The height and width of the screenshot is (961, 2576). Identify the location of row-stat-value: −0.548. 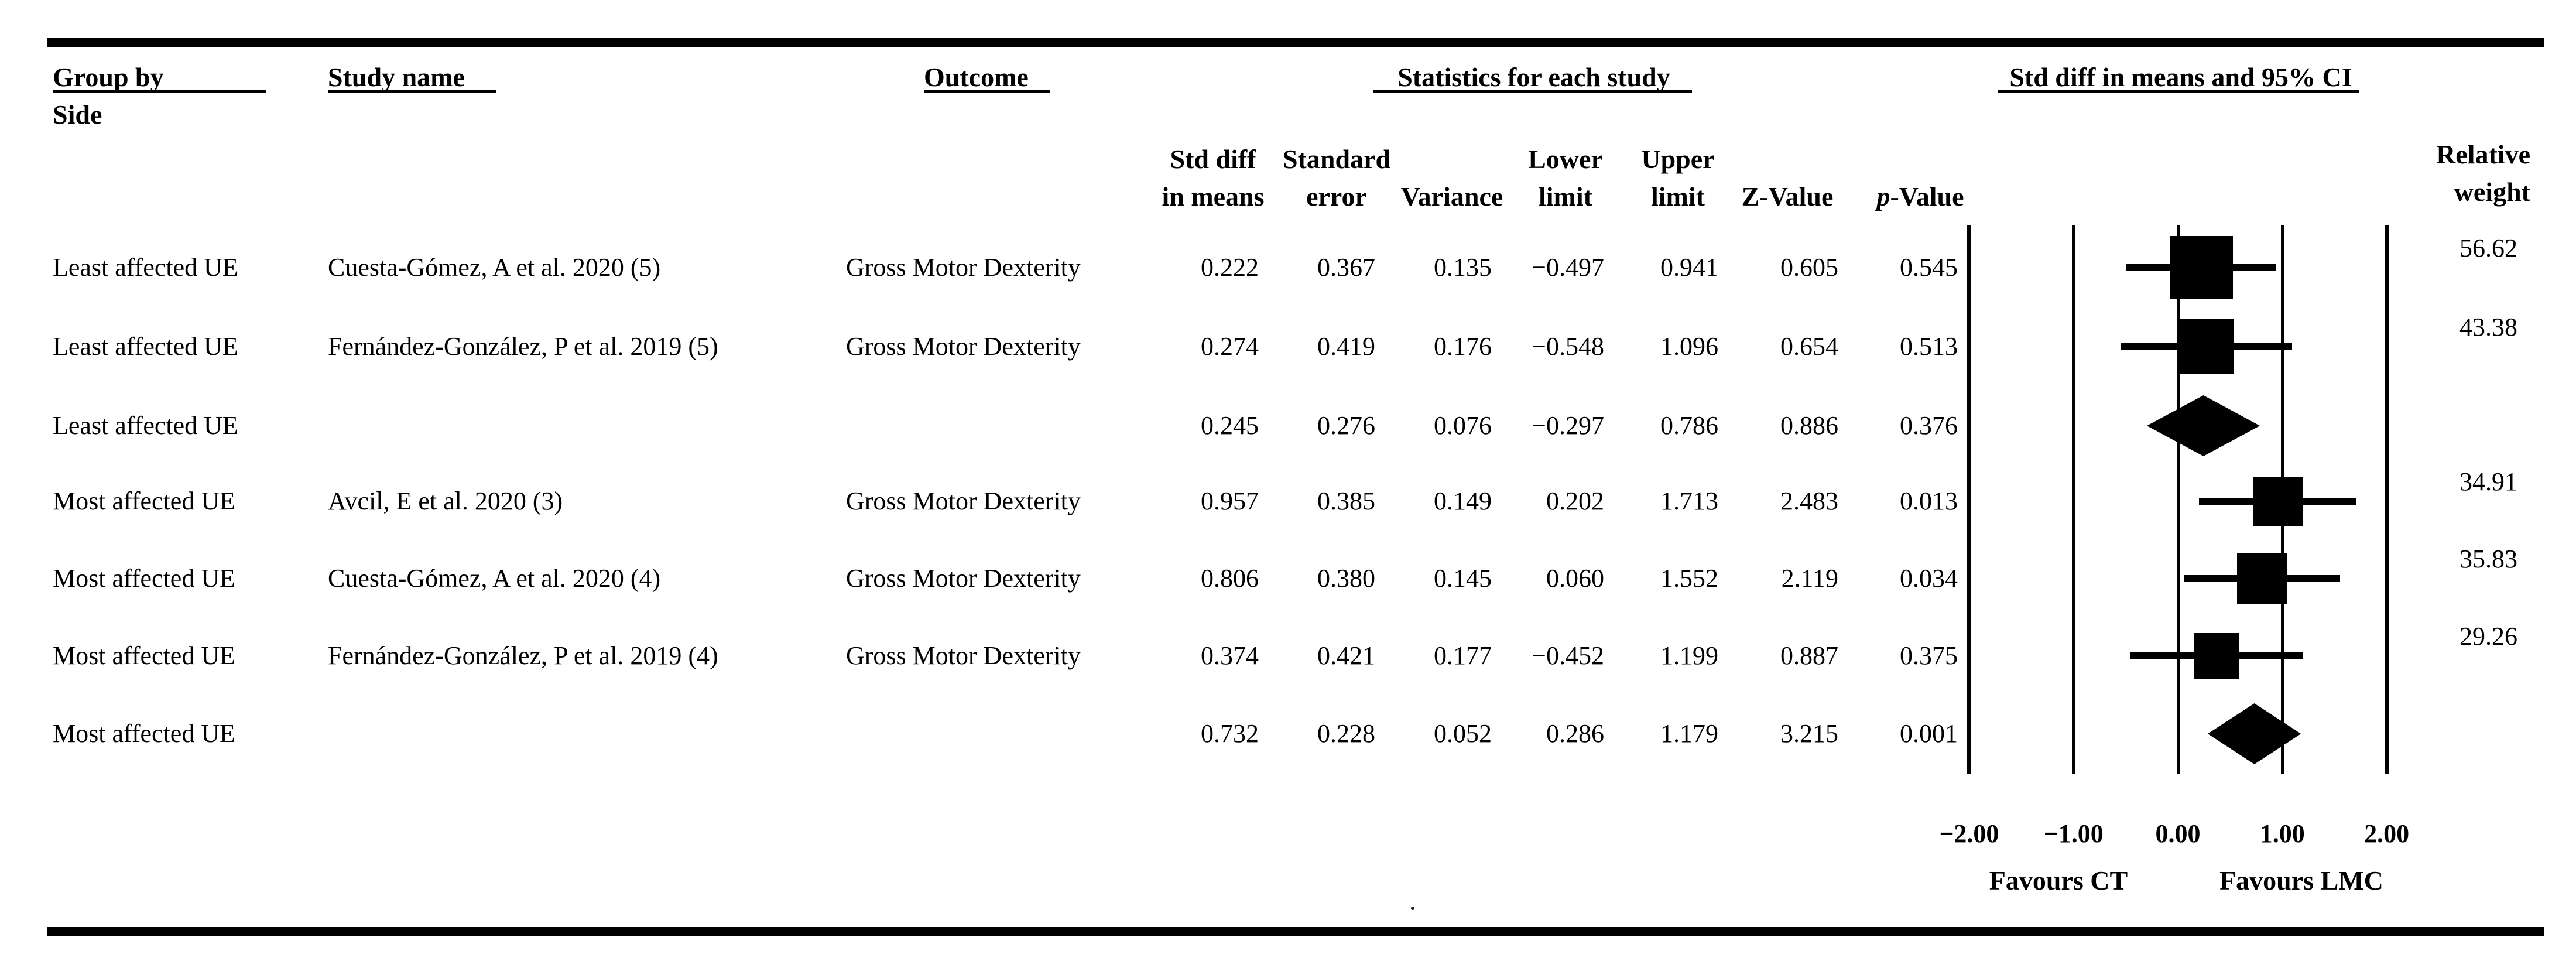
(1568, 347).